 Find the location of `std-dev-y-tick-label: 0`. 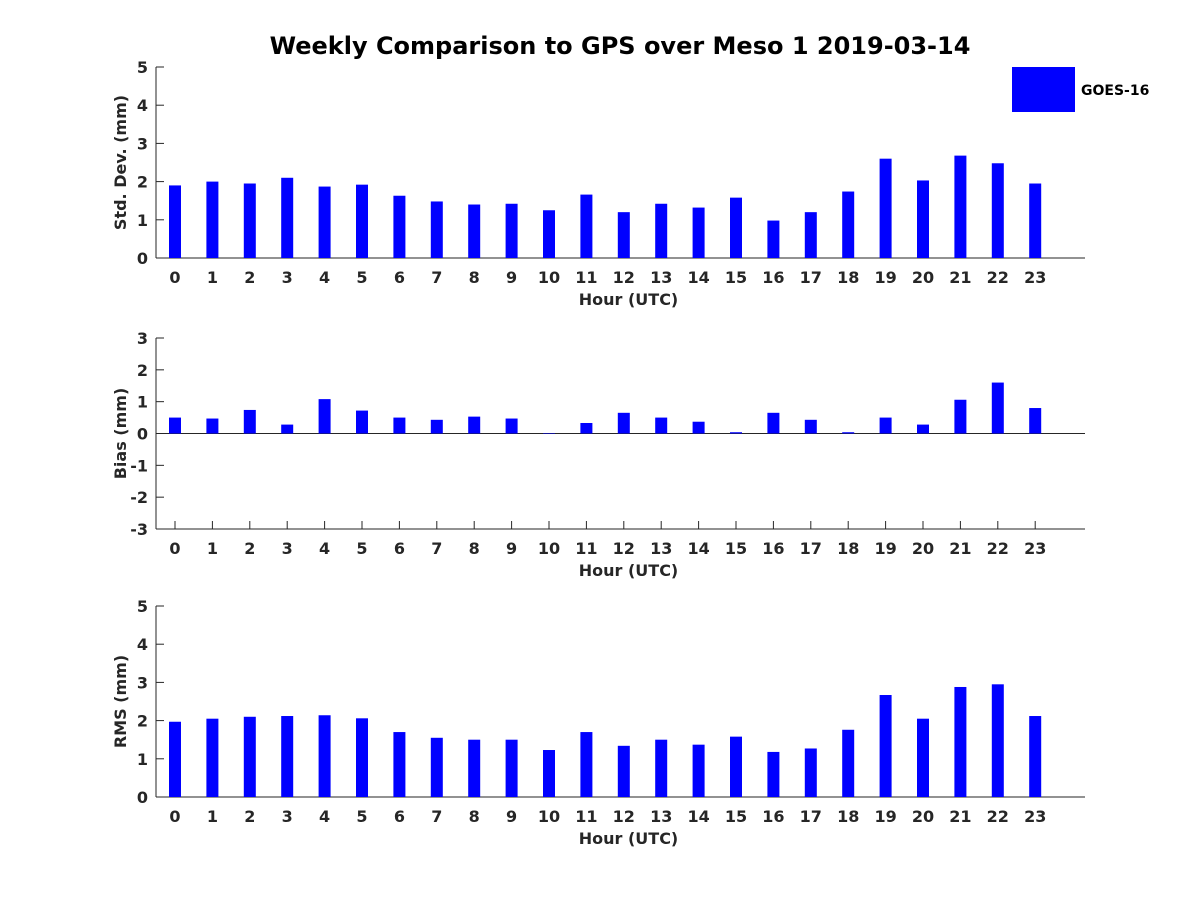

std-dev-y-tick-label: 0 is located at coordinates (142, 258).